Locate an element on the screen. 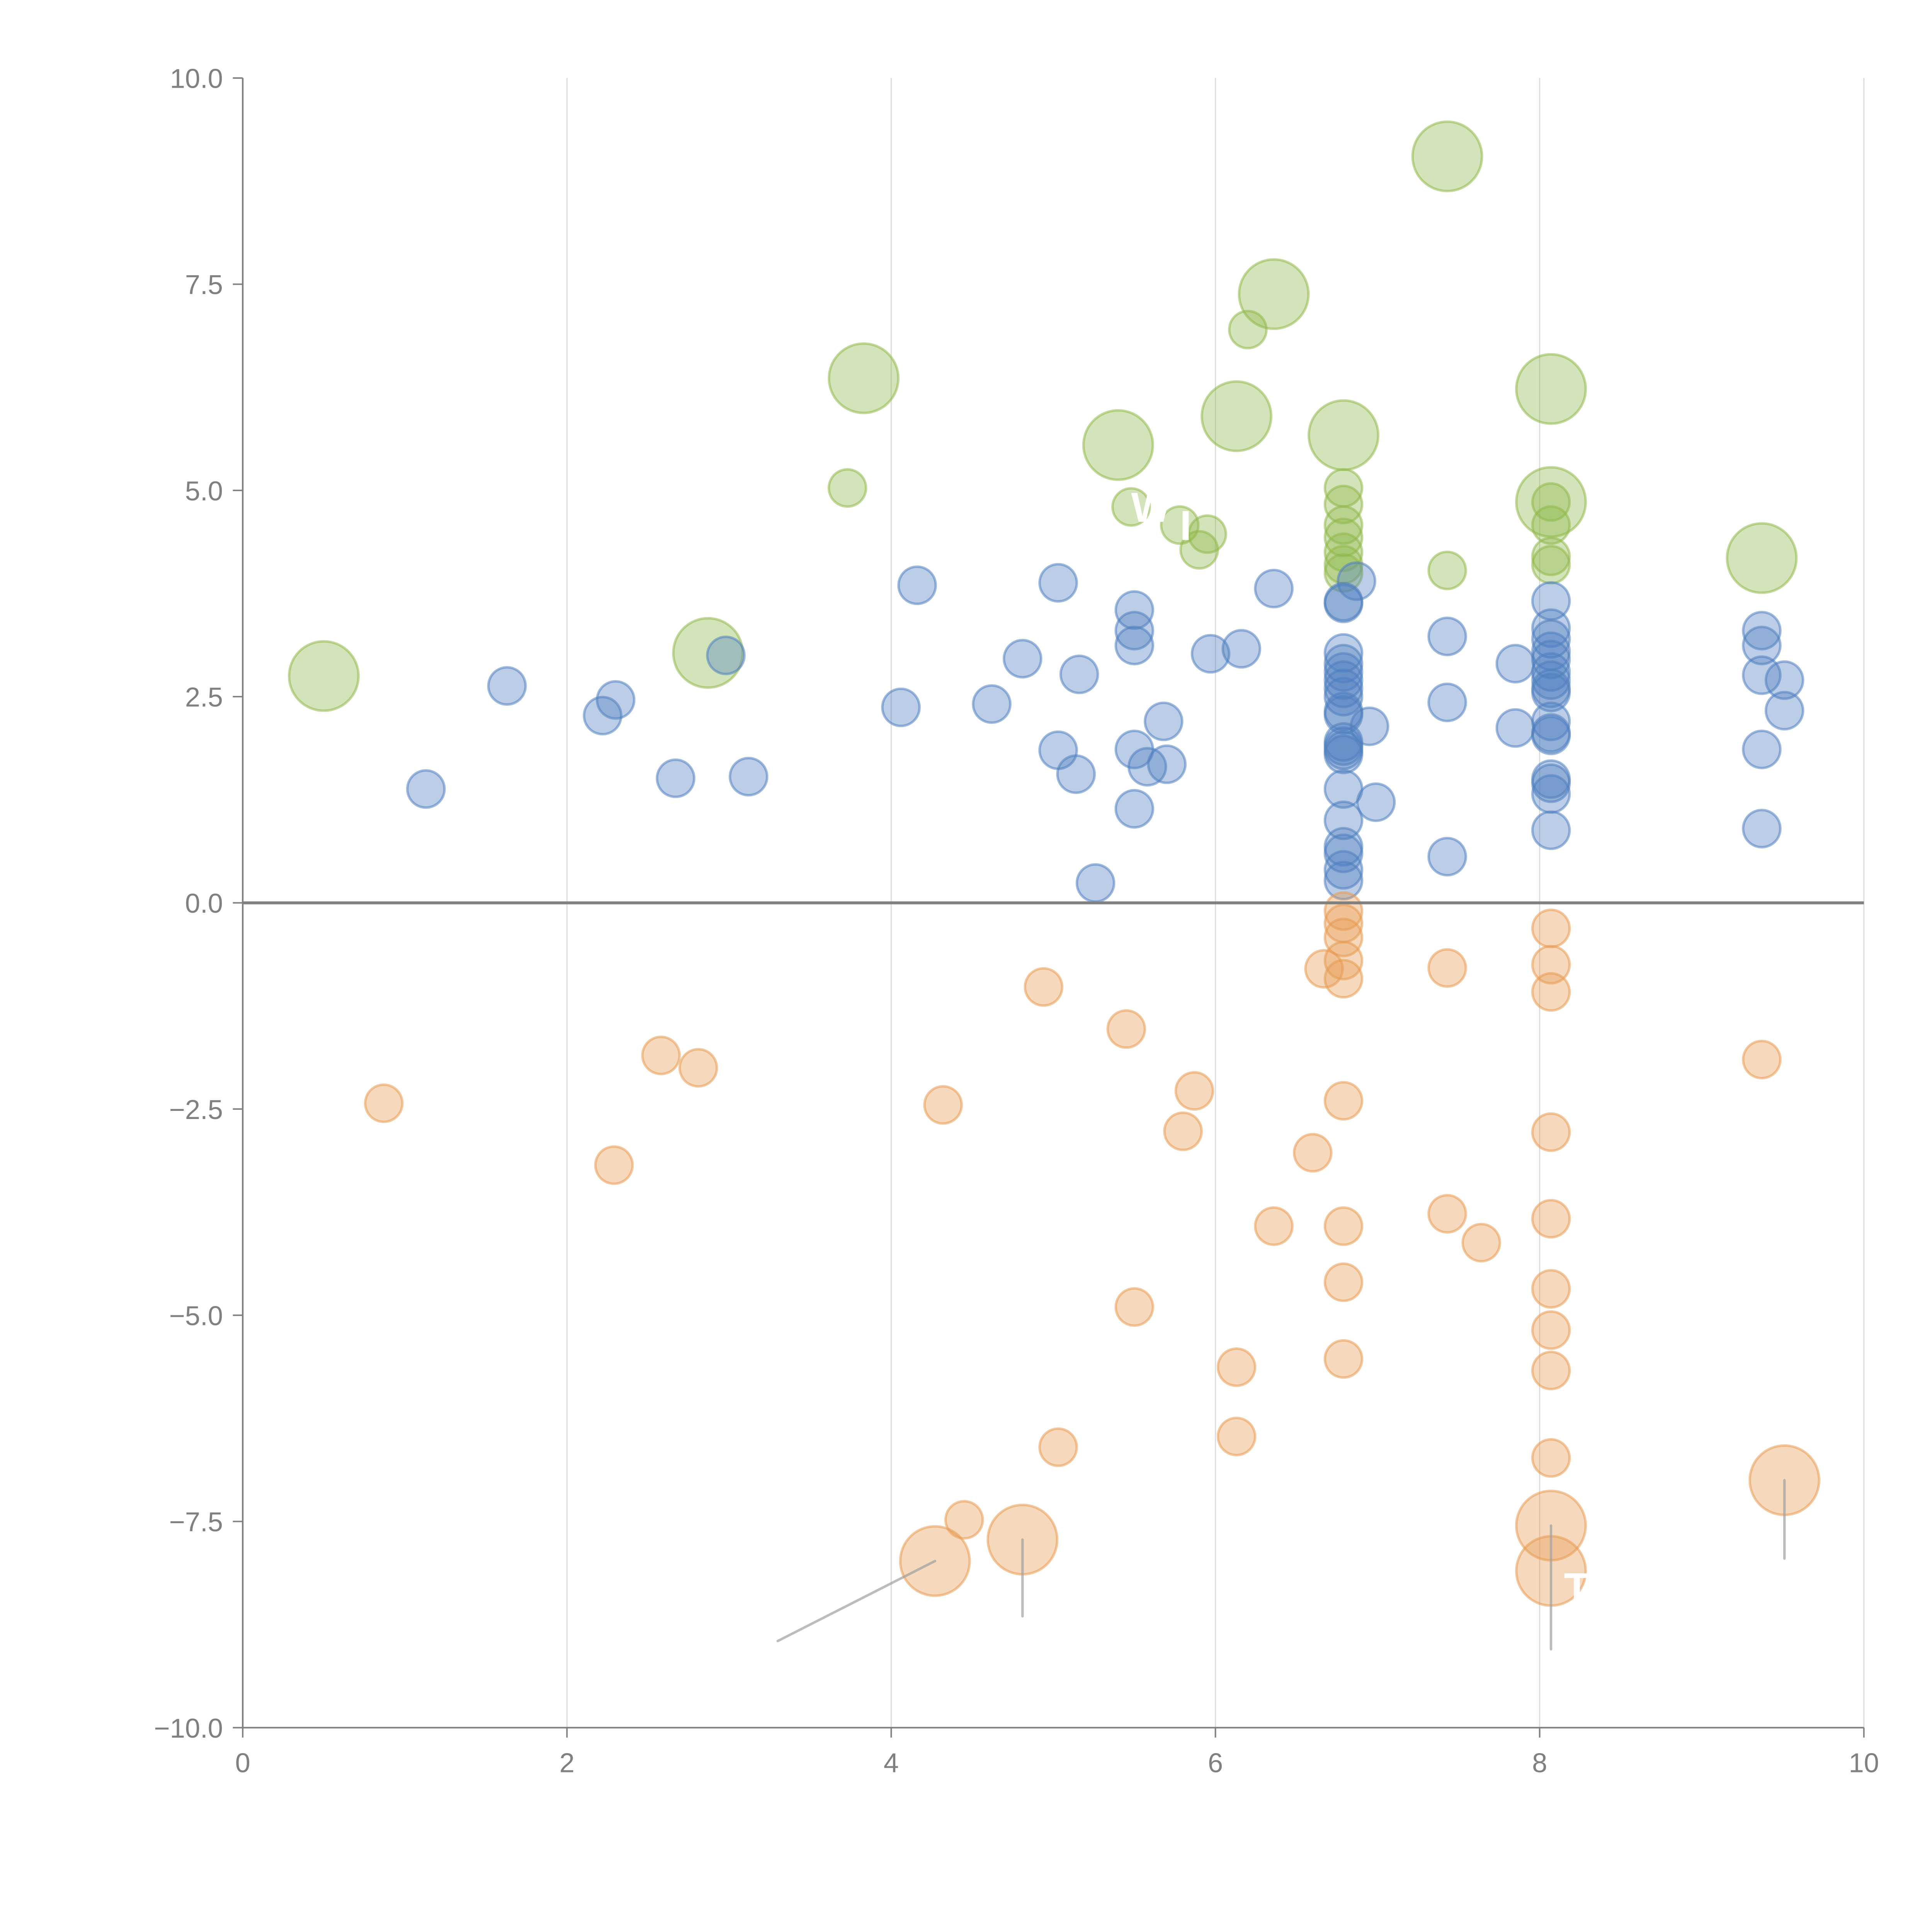 The width and height of the screenshot is (1932, 1932). y-tick-label: −2.5 is located at coordinates (196, 1109).